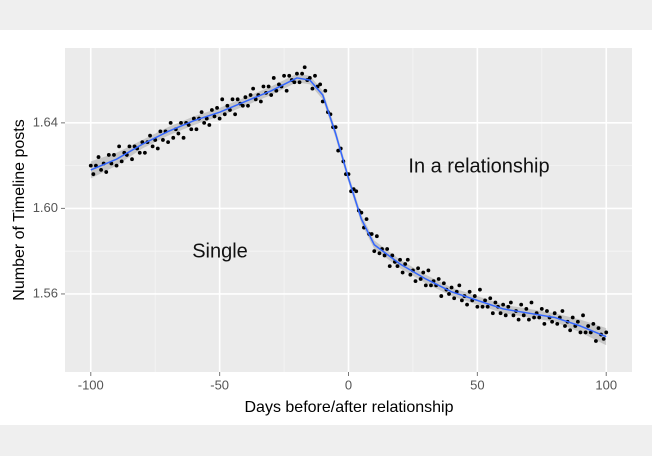 Image resolution: width=652 pixels, height=456 pixels. I want to click on y-tick-label: 1.60, so click(45, 207).